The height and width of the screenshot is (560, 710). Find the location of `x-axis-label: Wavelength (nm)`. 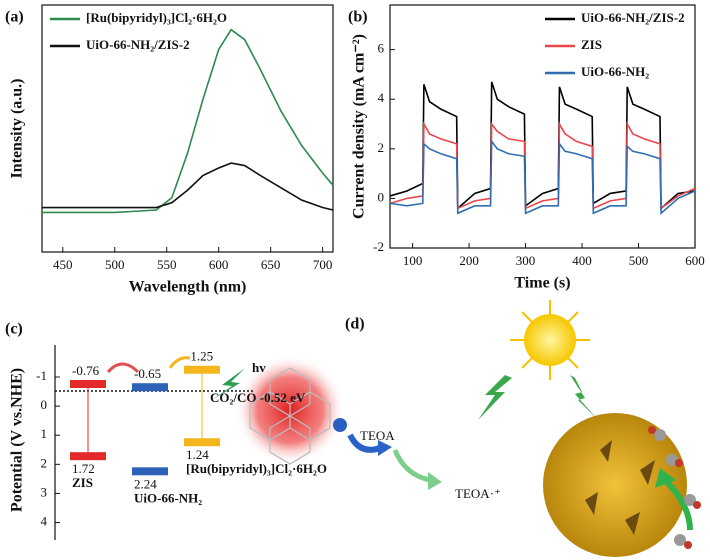

x-axis-label: Wavelength (nm) is located at coordinates (188, 287).